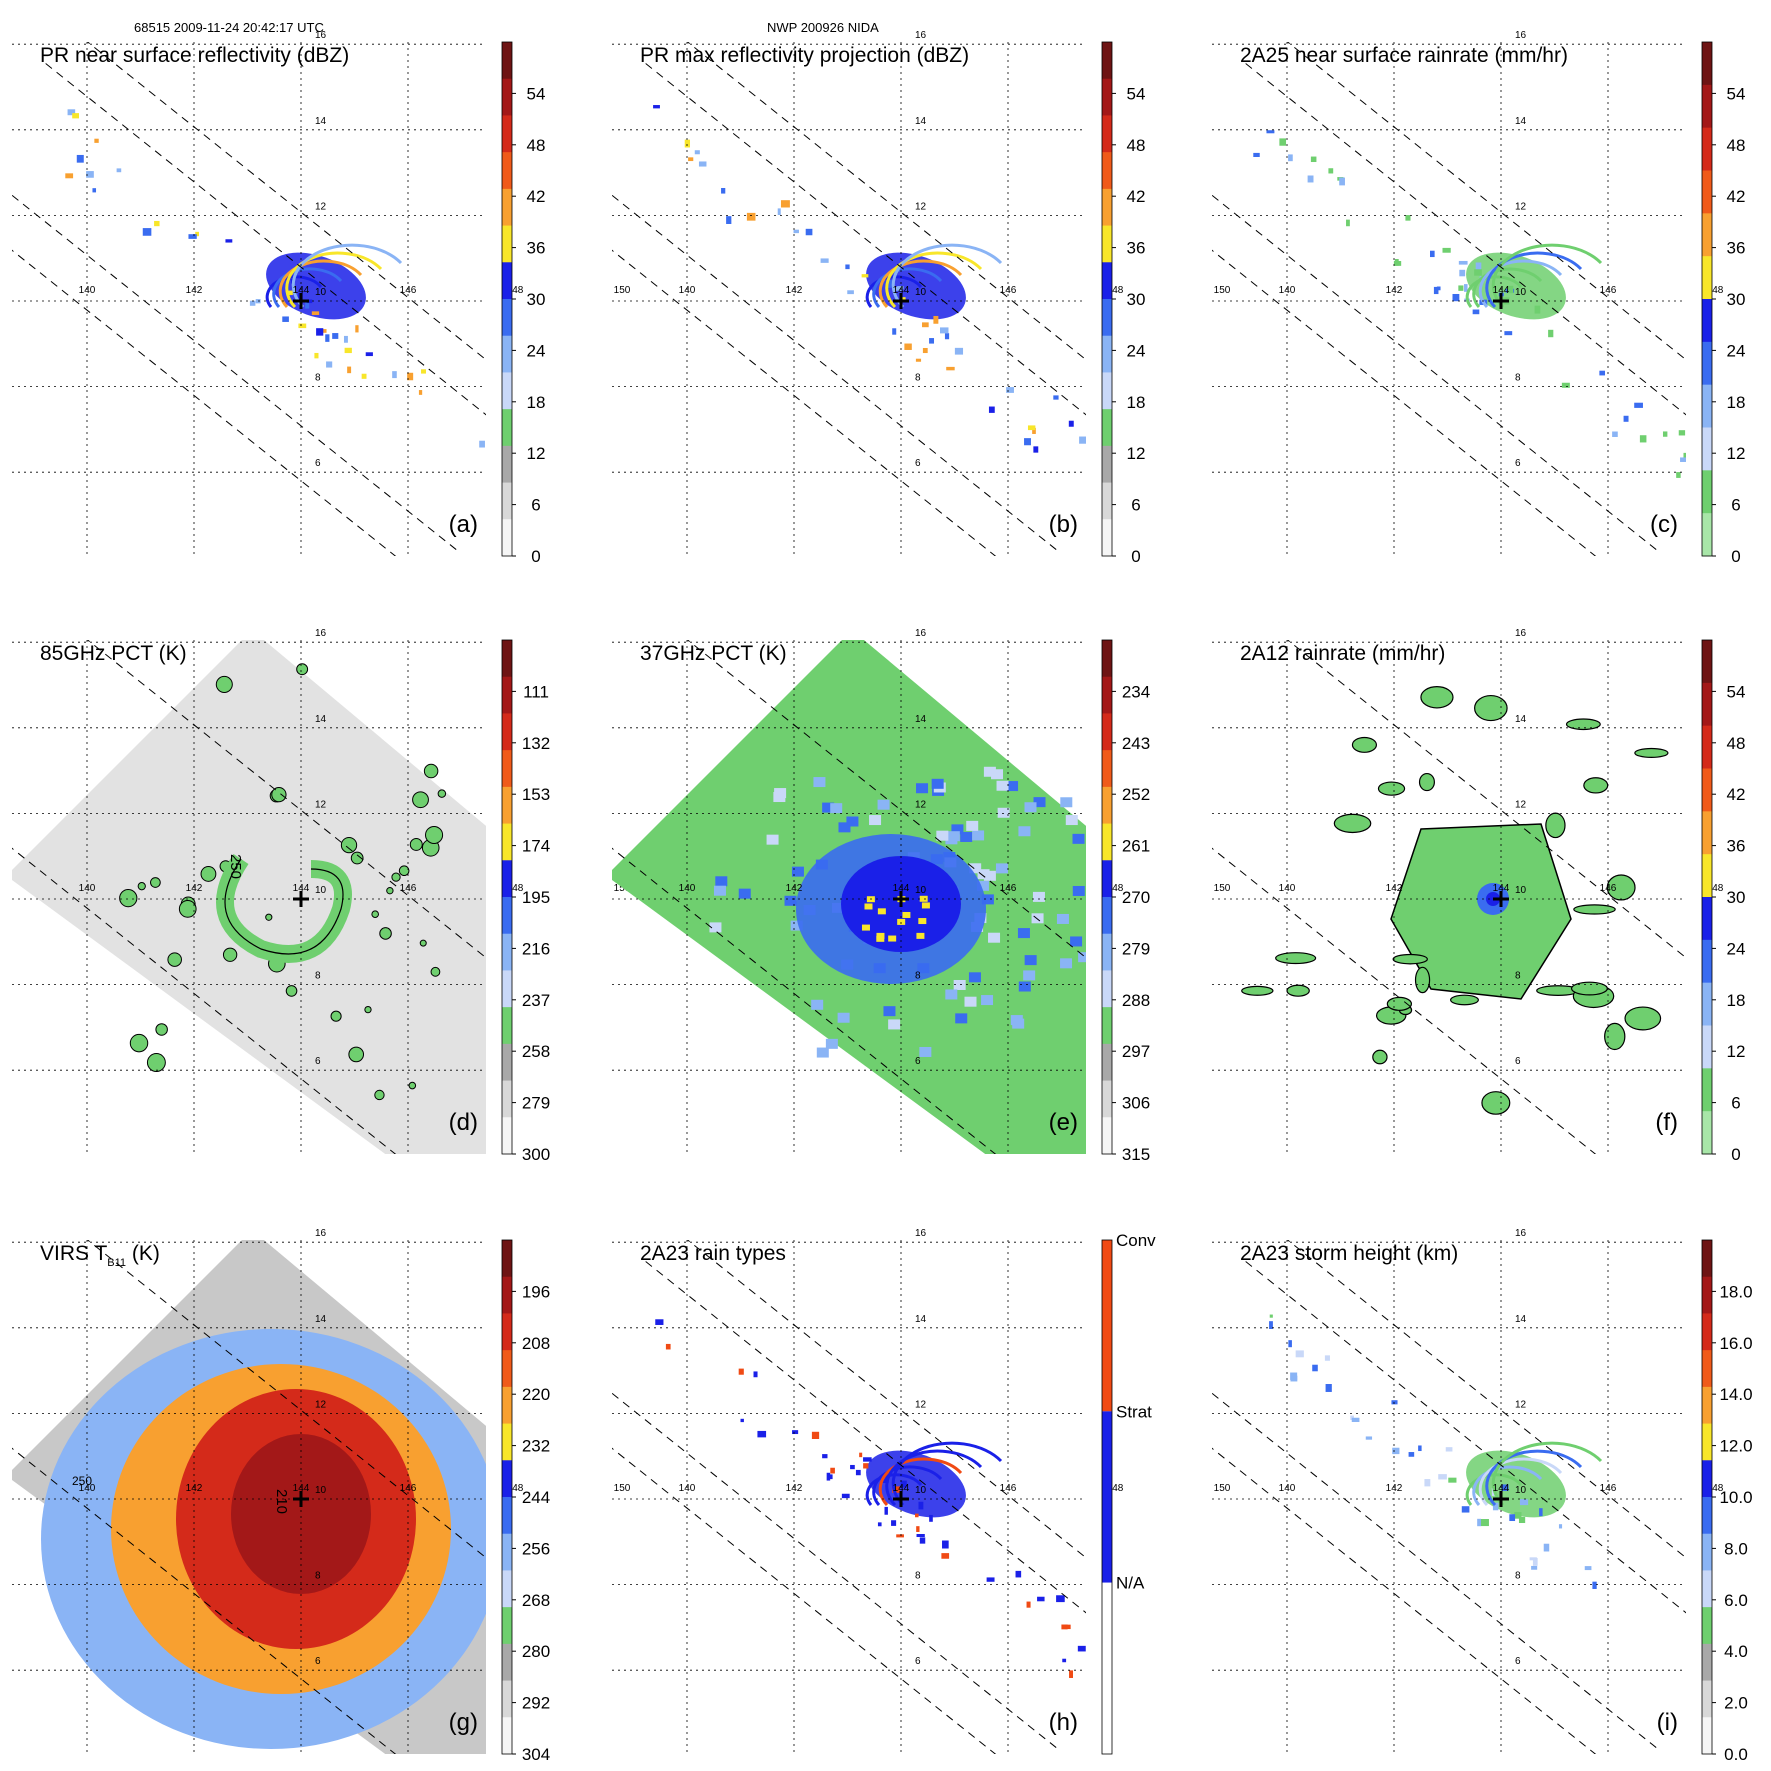 The image size is (1771, 1771). I want to click on panel-title: 2A23 rain types, so click(713, 1253).